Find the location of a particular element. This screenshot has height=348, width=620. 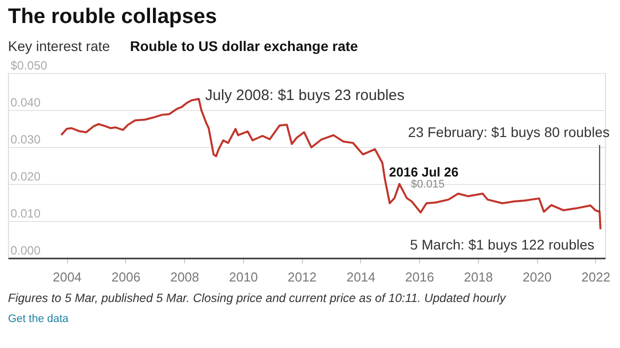

x-tick-label: 2006 is located at coordinates (126, 277).